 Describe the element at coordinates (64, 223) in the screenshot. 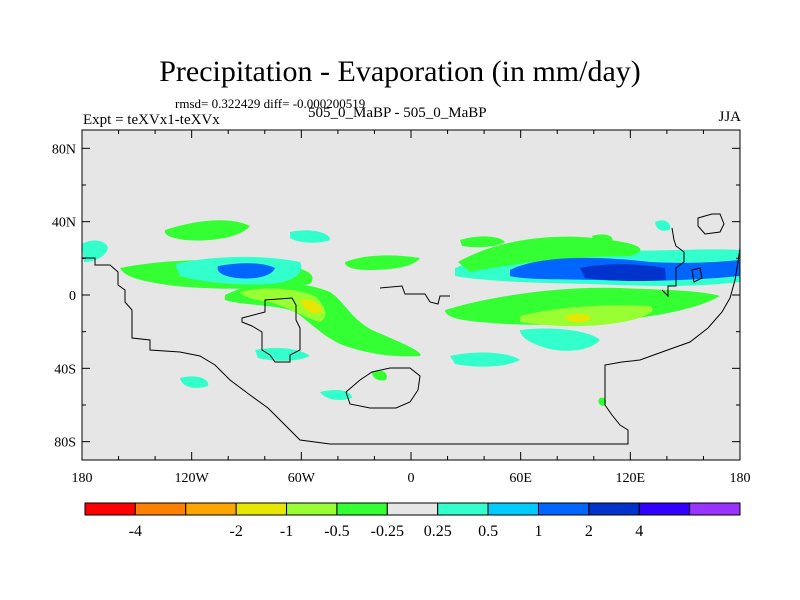

I see `y-tick-label: 40N` at that location.